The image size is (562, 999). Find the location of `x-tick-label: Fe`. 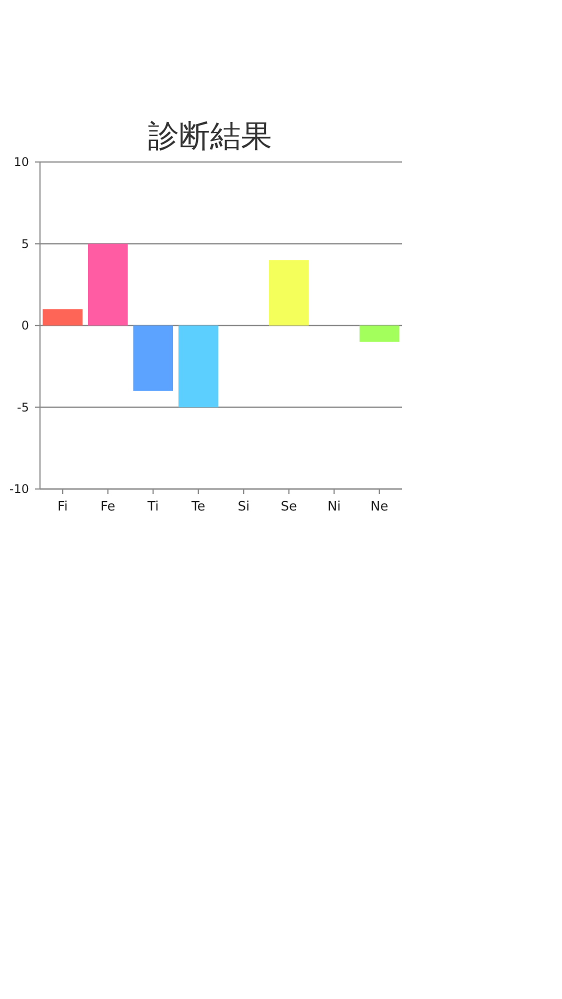

x-tick-label: Fe is located at coordinates (108, 507).